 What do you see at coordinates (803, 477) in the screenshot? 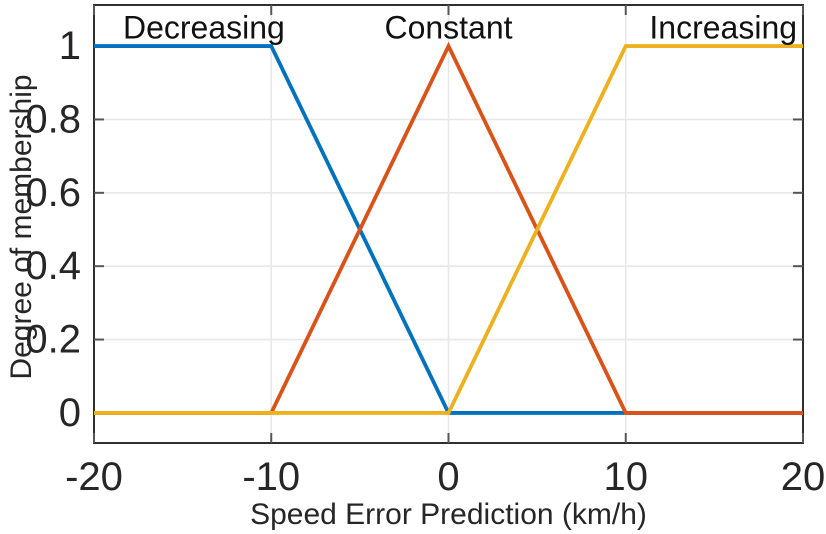
I see `x-tick-label: 20` at bounding box center [803, 477].